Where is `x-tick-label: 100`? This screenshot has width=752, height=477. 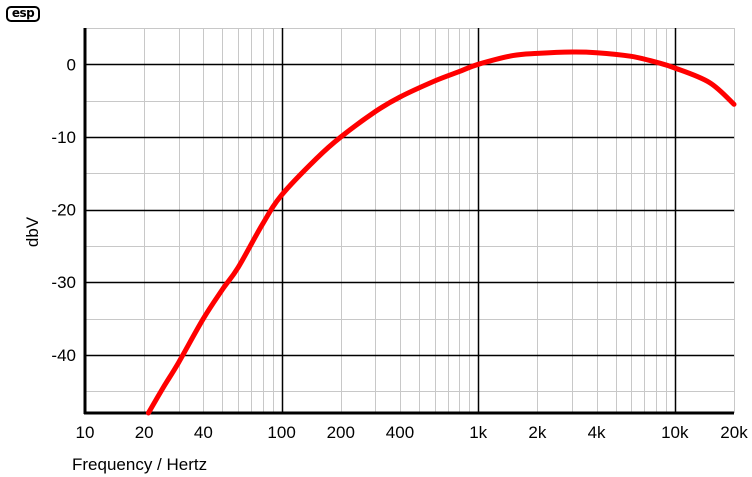
x-tick-label: 100 is located at coordinates (281, 432).